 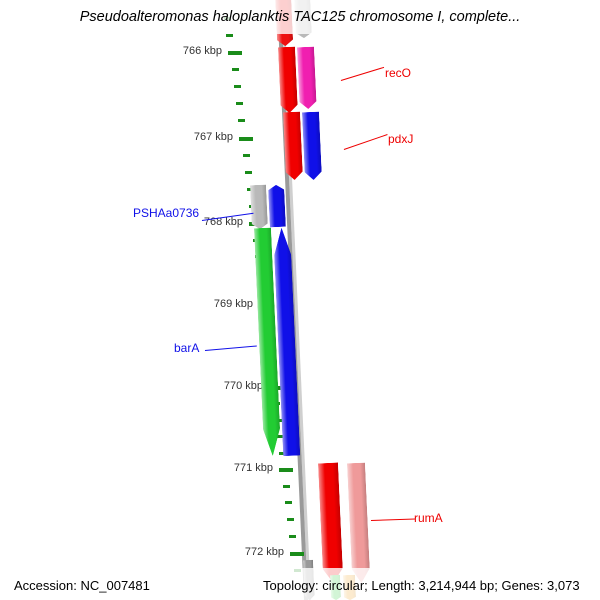 I want to click on feature-PSHAa0736, so click(x=259, y=207).